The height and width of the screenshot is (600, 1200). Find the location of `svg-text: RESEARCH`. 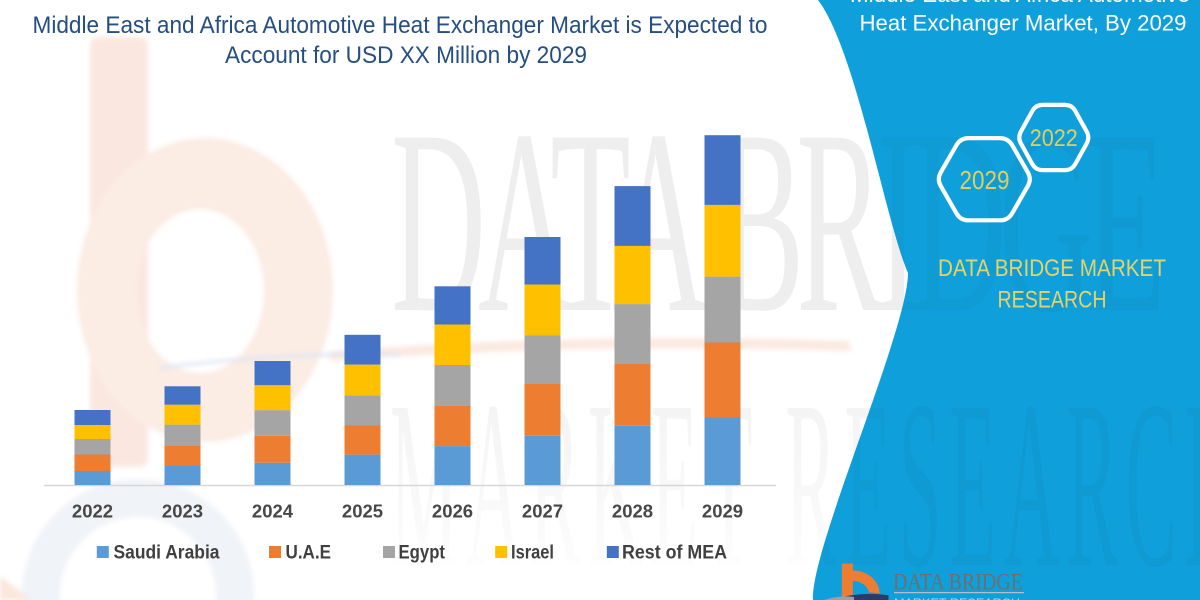

svg-text: RESEARCH is located at coordinates (1052, 300).